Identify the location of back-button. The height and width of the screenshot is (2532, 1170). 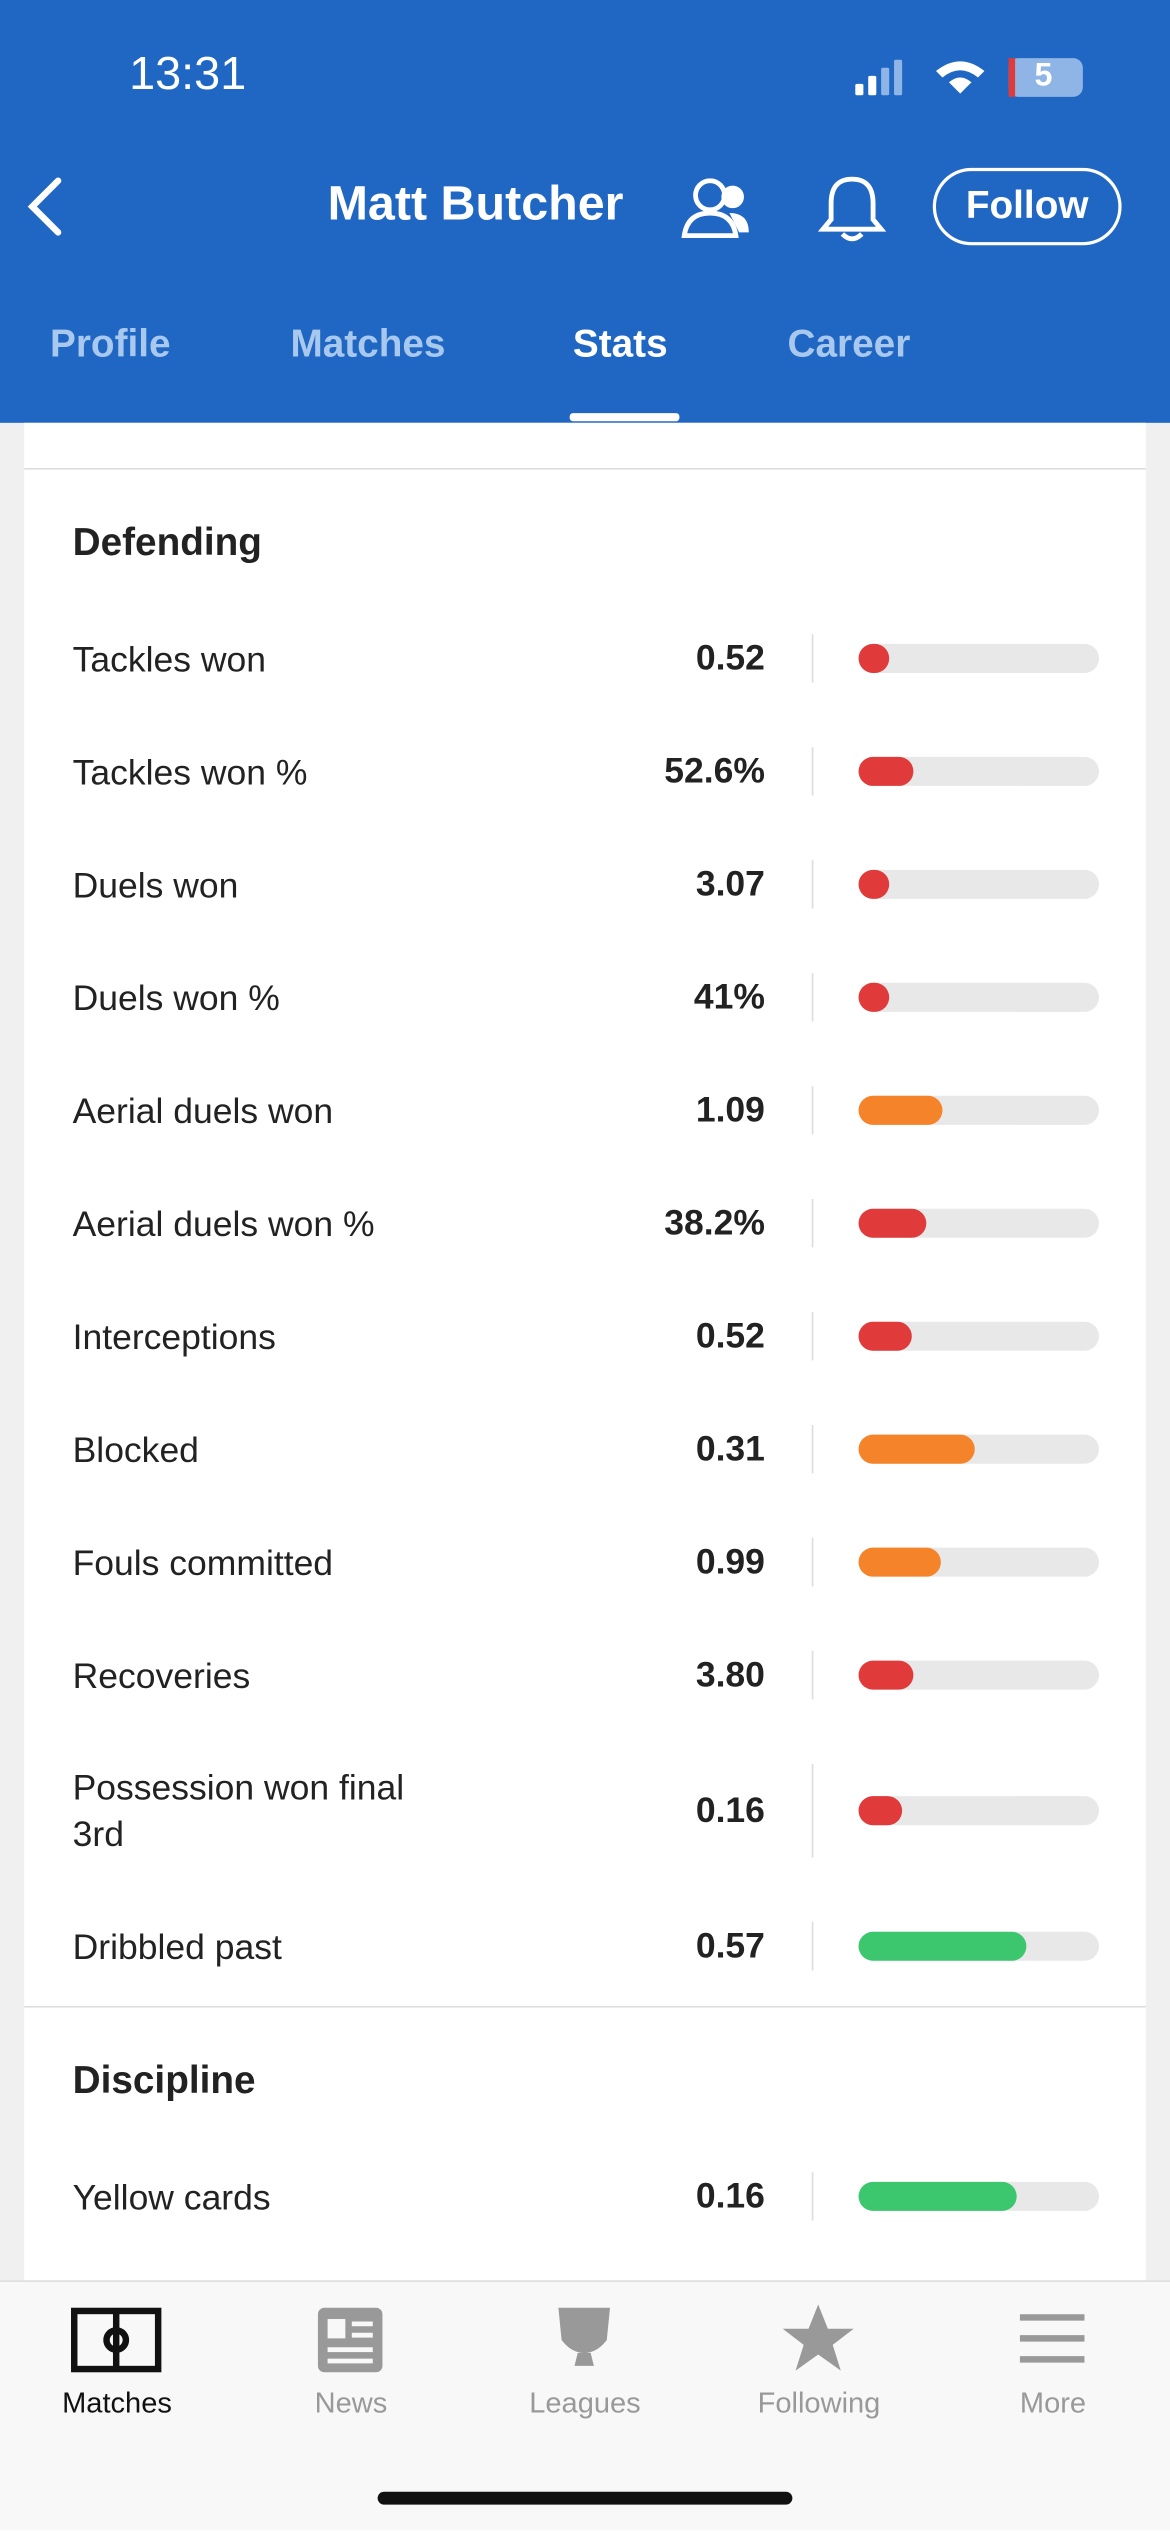
(47, 206).